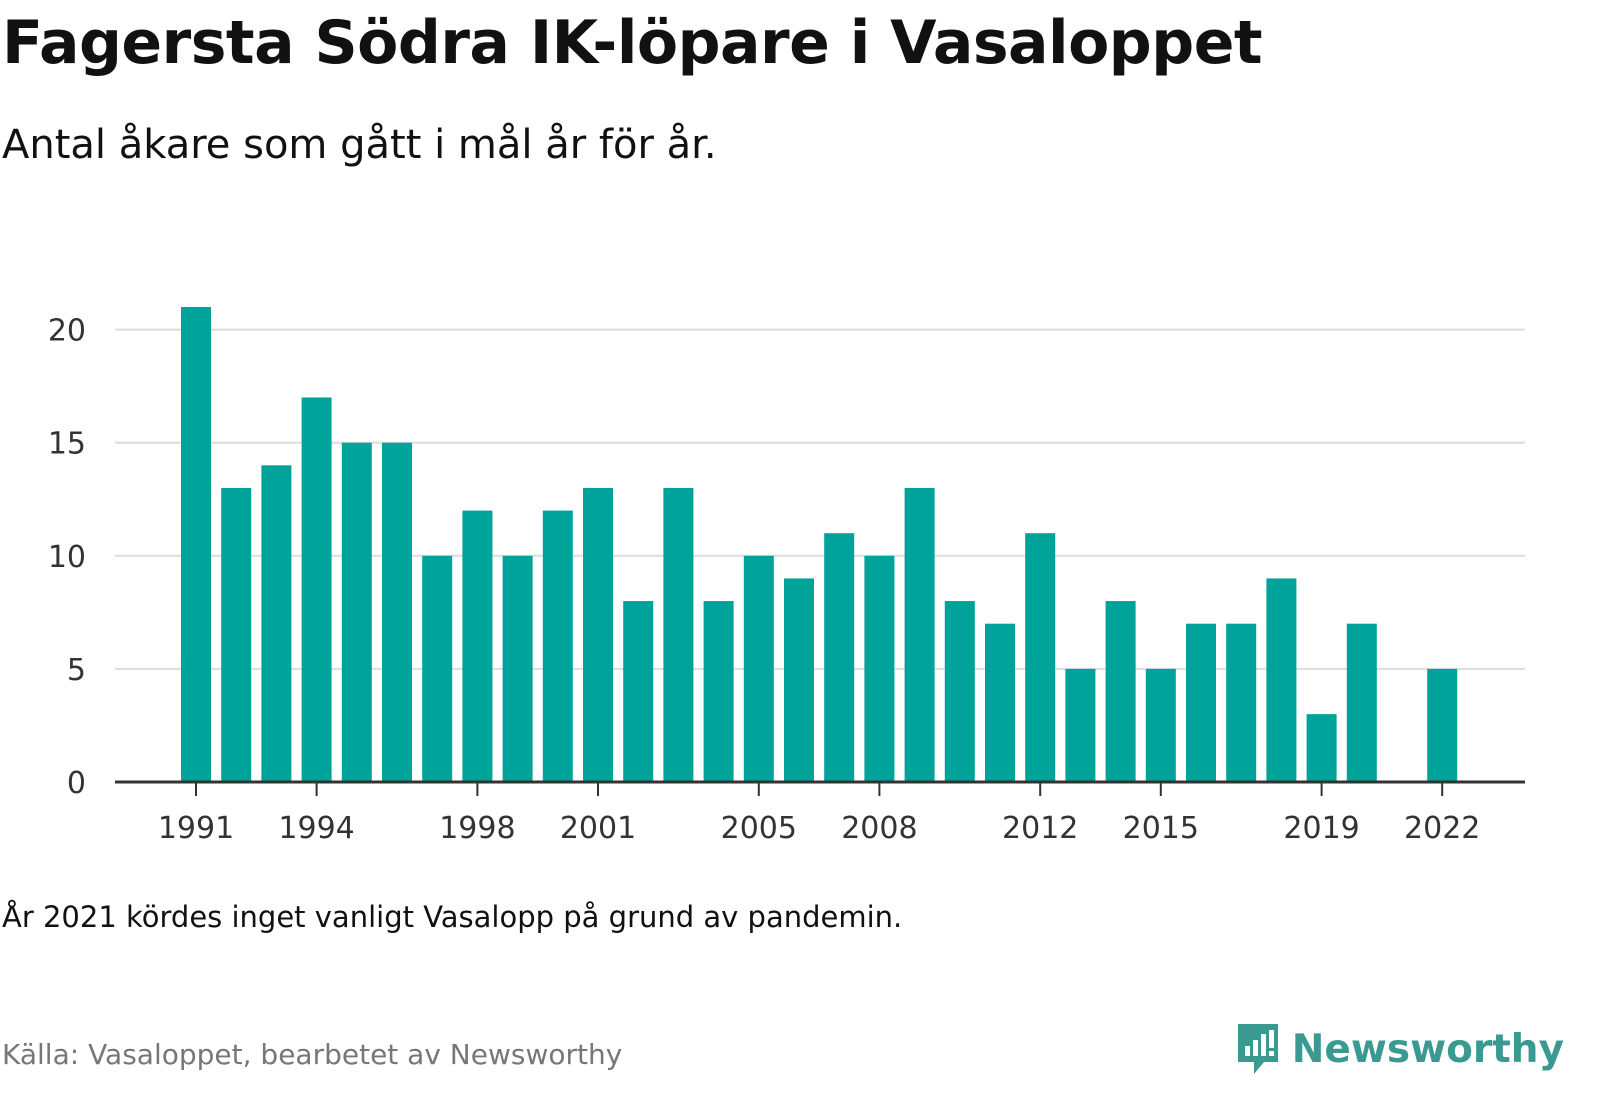 The width and height of the screenshot is (1600, 1100). What do you see at coordinates (598, 828) in the screenshot?
I see `x-tick-label: 2001` at bounding box center [598, 828].